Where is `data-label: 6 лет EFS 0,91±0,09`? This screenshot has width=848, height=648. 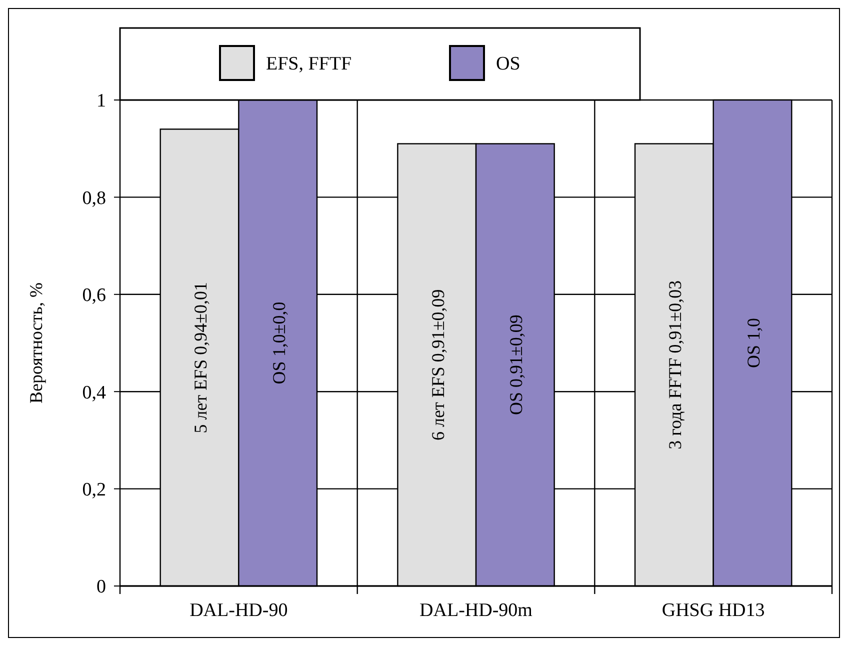 data-label: 6 лет EFS 0,91±0,09 is located at coordinates (438, 364).